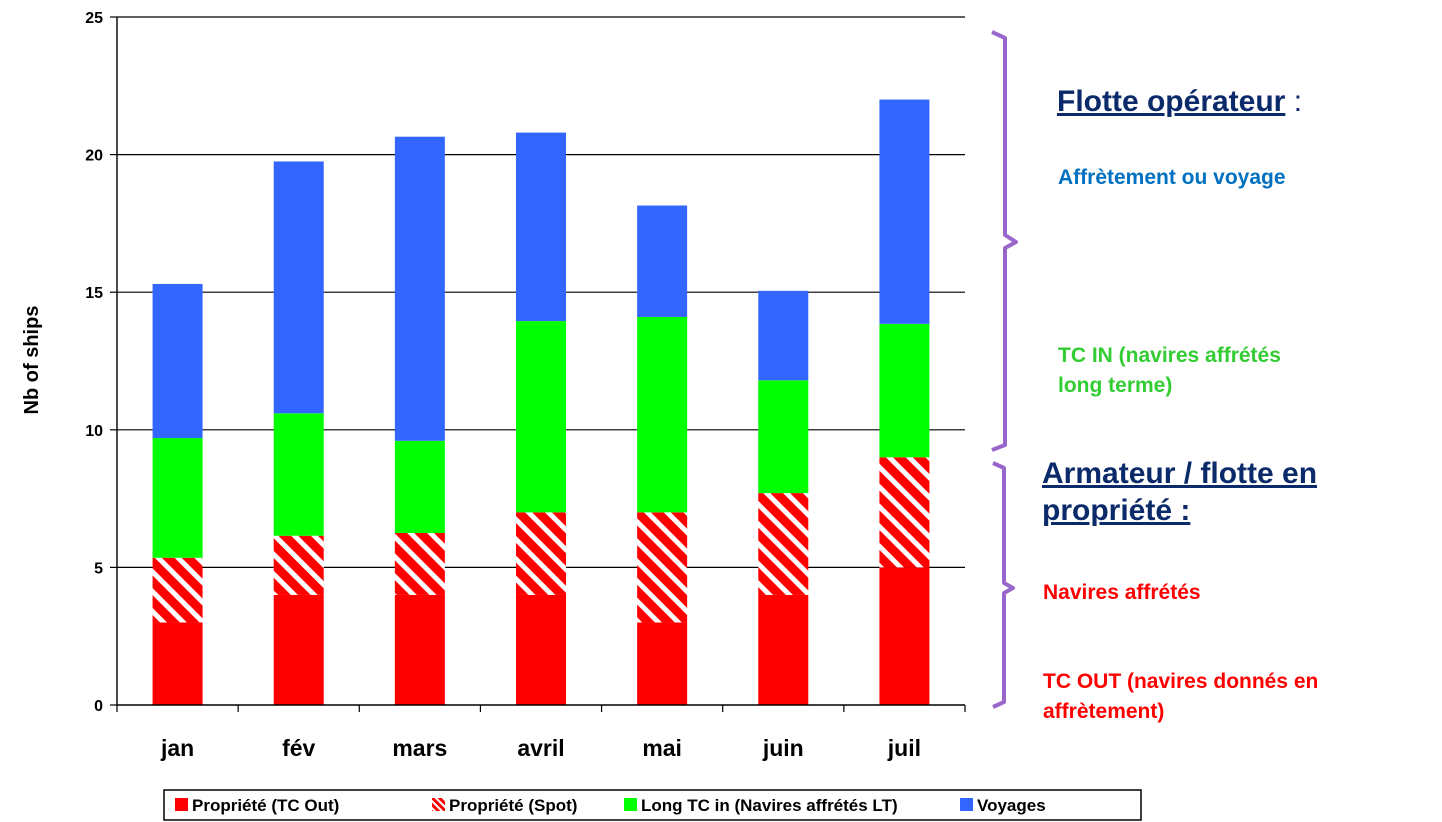 The width and height of the screenshot is (1442, 822). What do you see at coordinates (1180, 473) in the screenshot?
I see `owner-heading-line1: Armateur / flotte en` at bounding box center [1180, 473].